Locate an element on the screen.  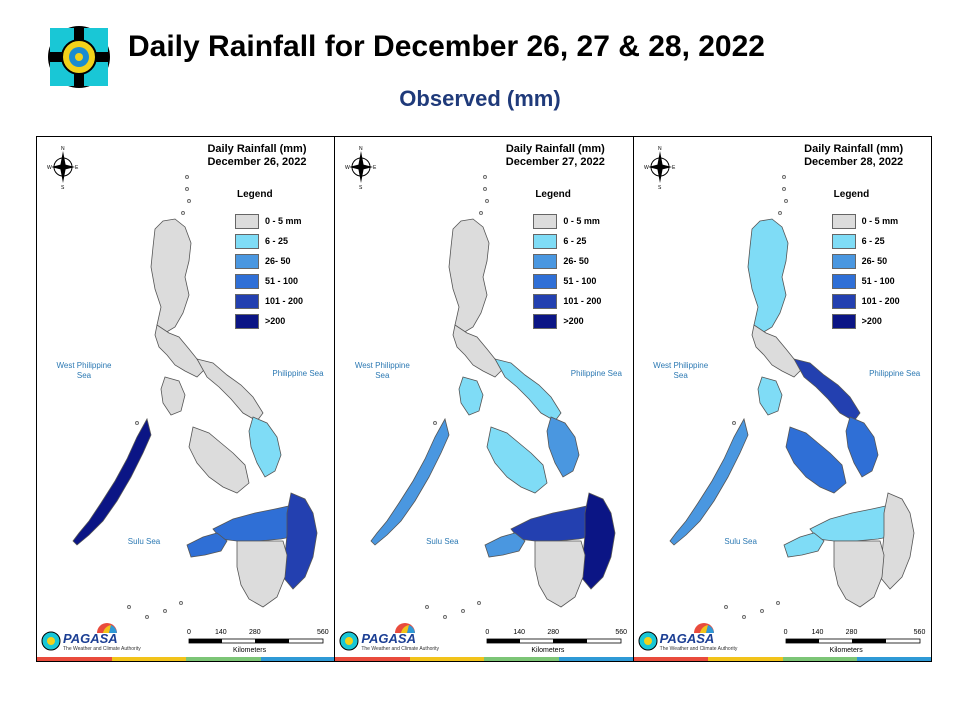
legend-item: 6 - 25 is located at coordinates (559, 241).